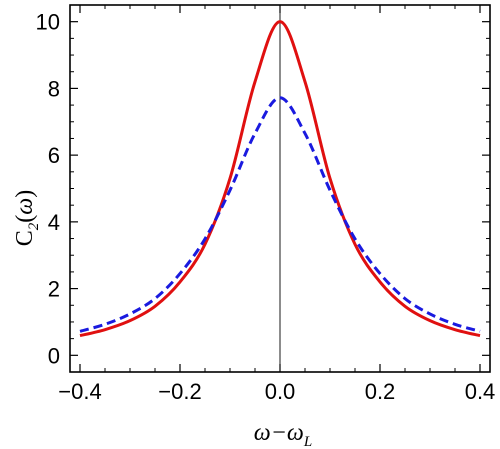 The height and width of the screenshot is (449, 500). What do you see at coordinates (54, 155) in the screenshot?
I see `y-tick-label: 6` at bounding box center [54, 155].